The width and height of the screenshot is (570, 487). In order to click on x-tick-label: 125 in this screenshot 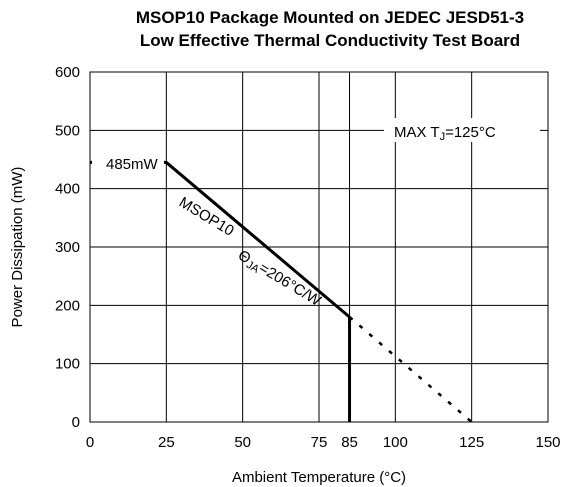, I will do `click(471, 442)`.